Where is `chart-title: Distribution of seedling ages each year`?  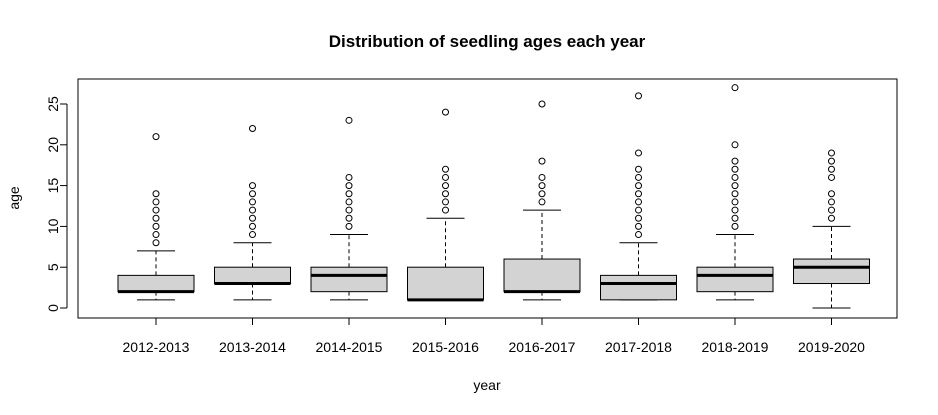 chart-title: Distribution of seedling ages each year is located at coordinates (487, 41).